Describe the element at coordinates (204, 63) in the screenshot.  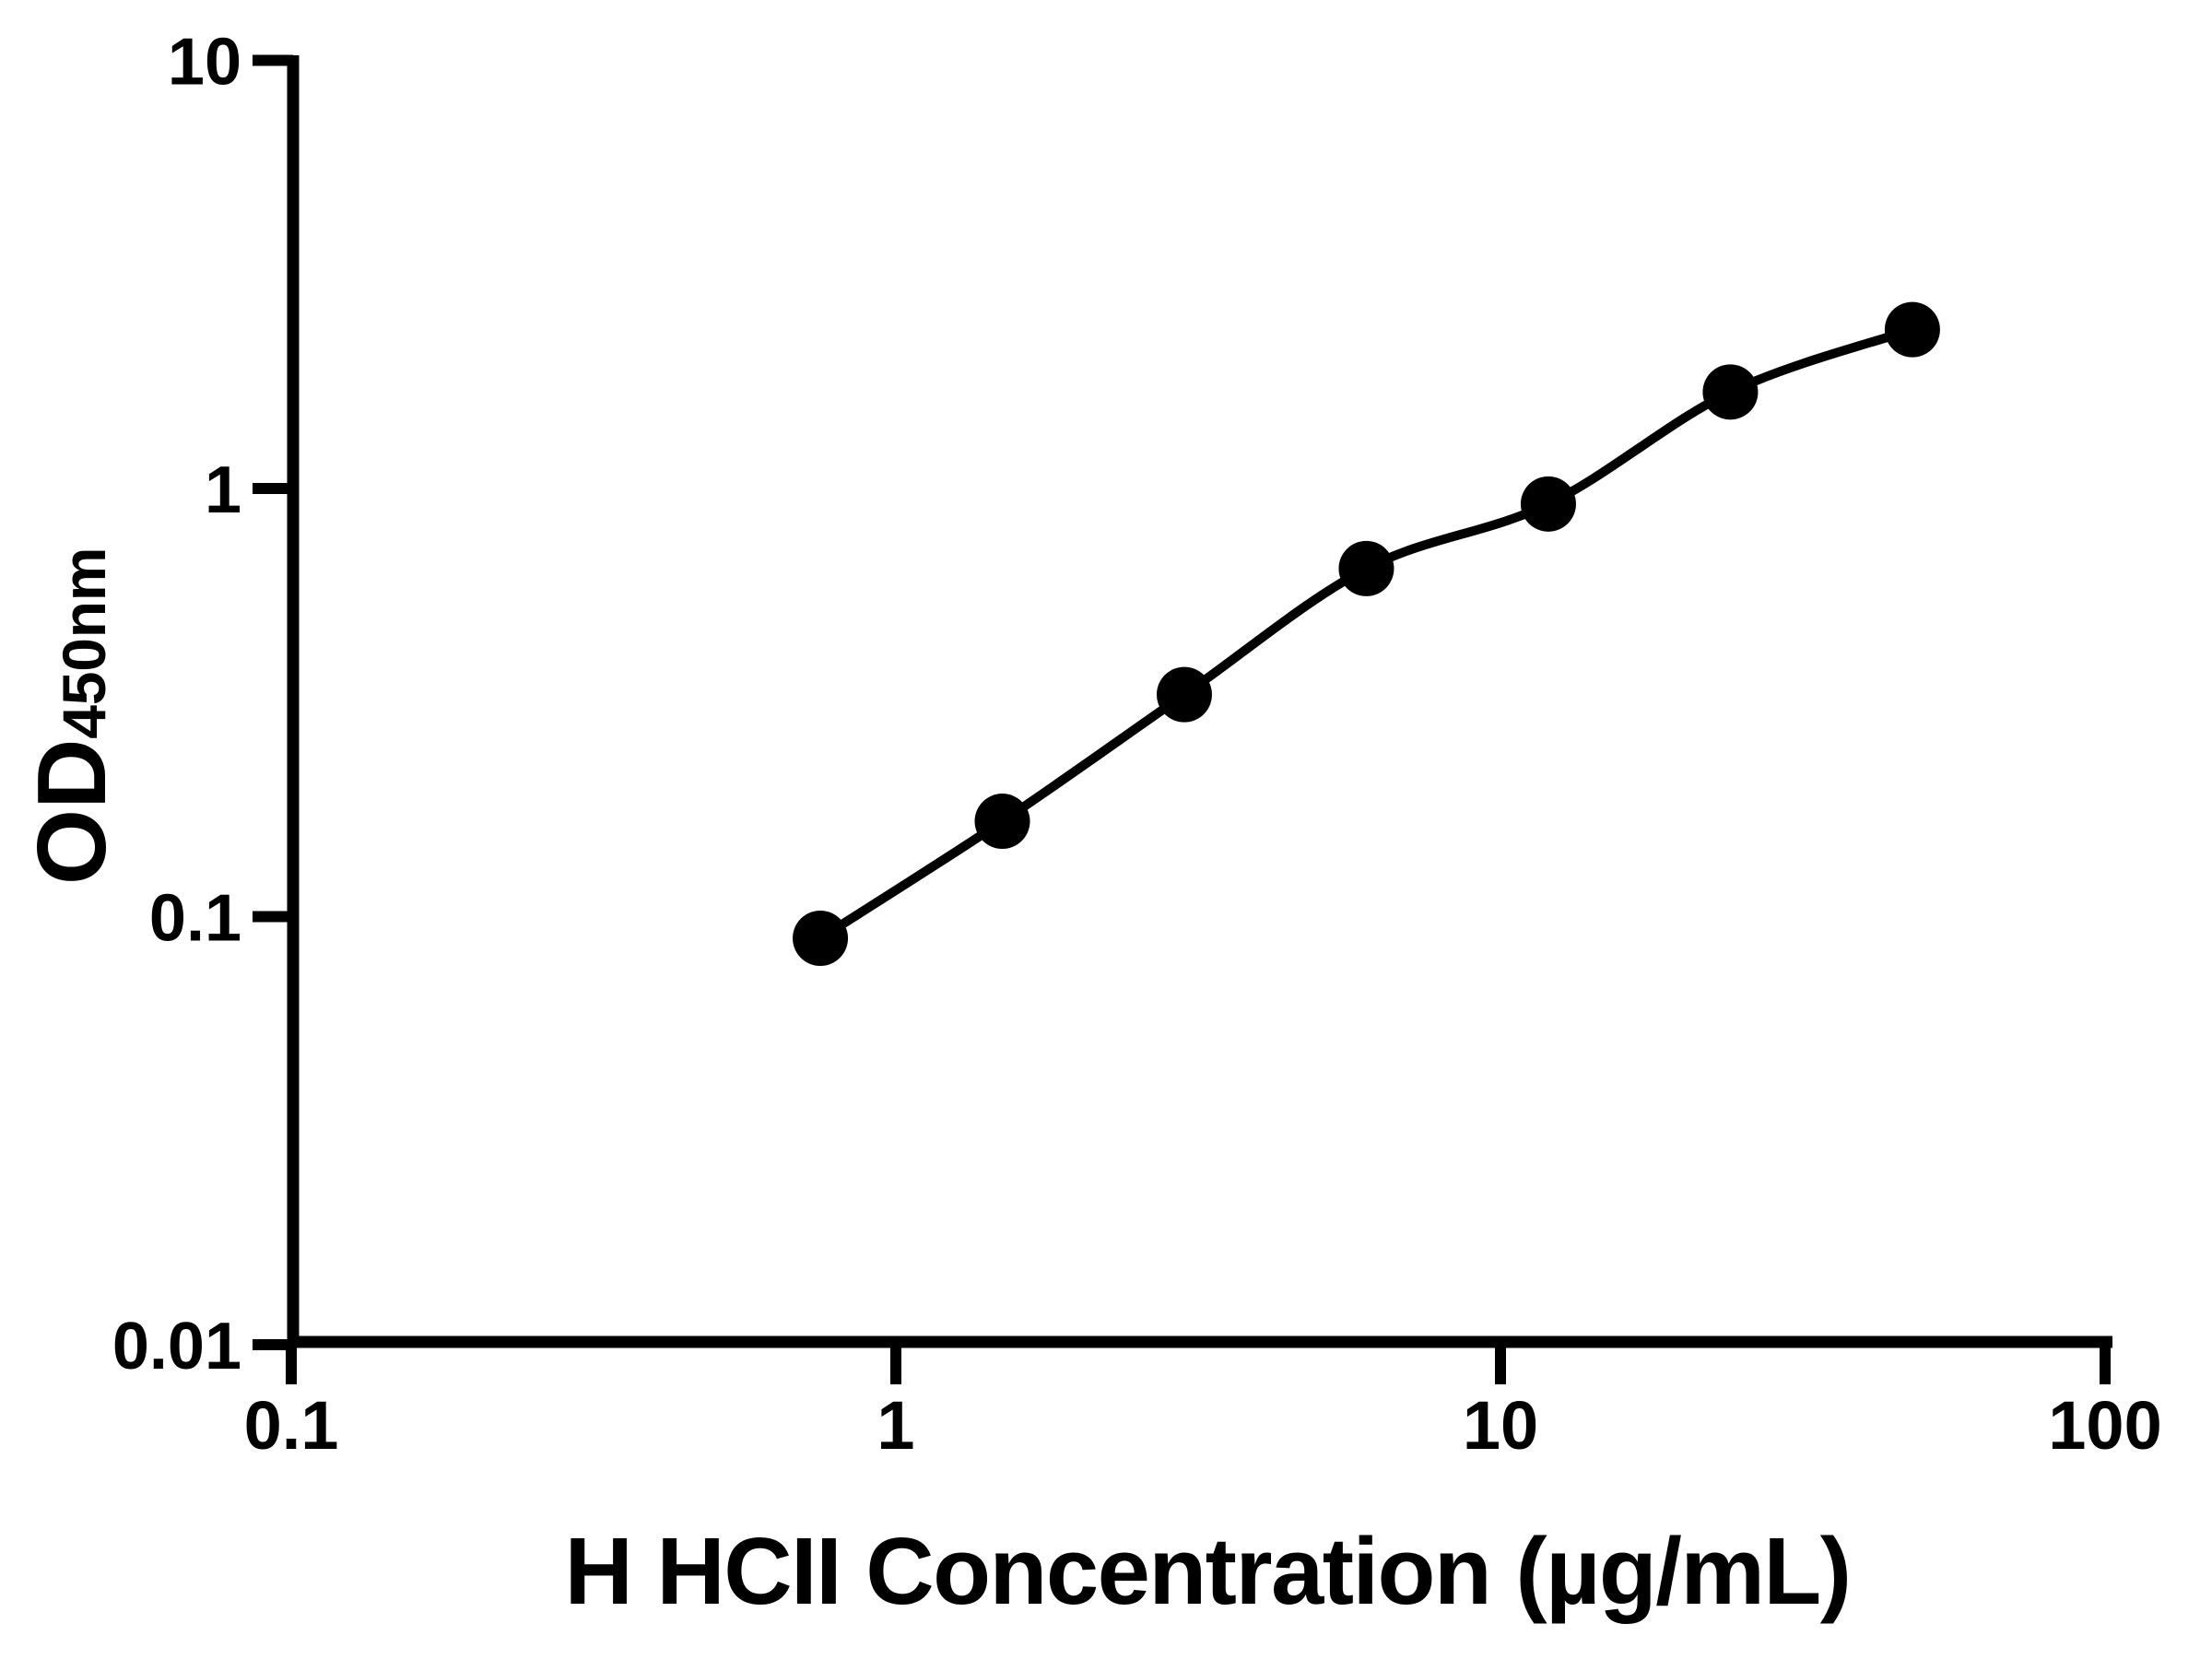
I see `y-tick-label: 10` at that location.